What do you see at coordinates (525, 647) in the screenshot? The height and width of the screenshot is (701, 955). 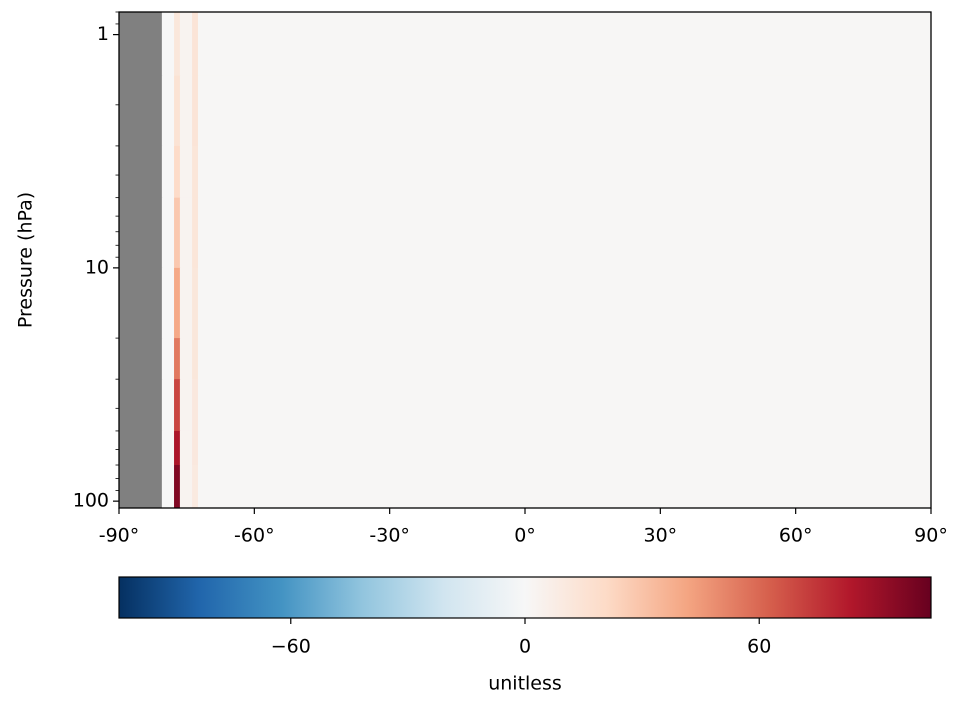 I see `colorbar-tick-label: 0` at bounding box center [525, 647].